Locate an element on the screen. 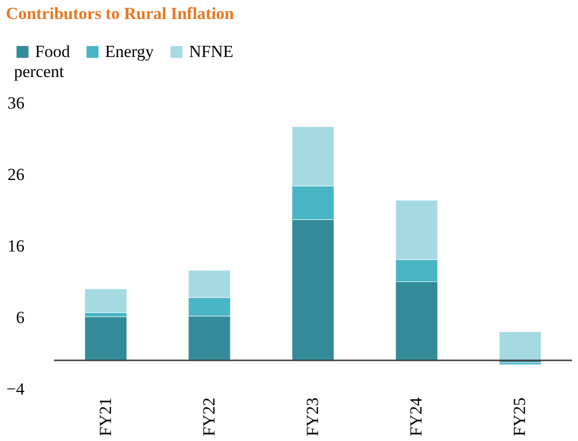  x-tick-label: FY25 is located at coordinates (520, 417).